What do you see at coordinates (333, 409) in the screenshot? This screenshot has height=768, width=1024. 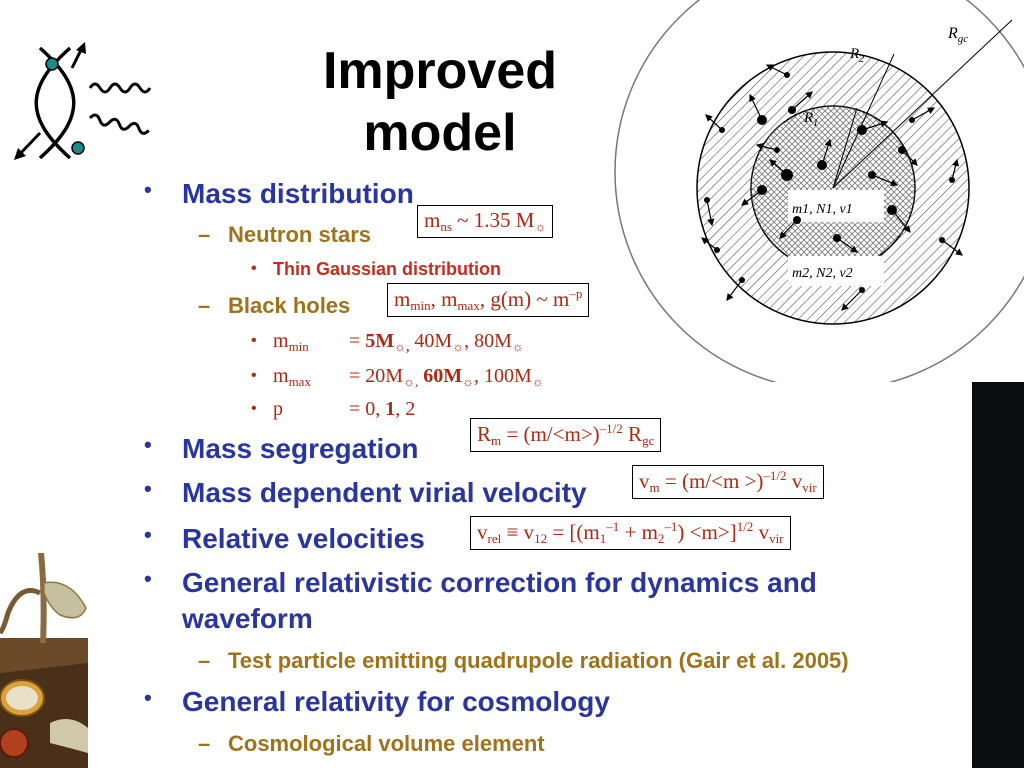 I see `param-p: • p = 0, 1, 2` at bounding box center [333, 409].